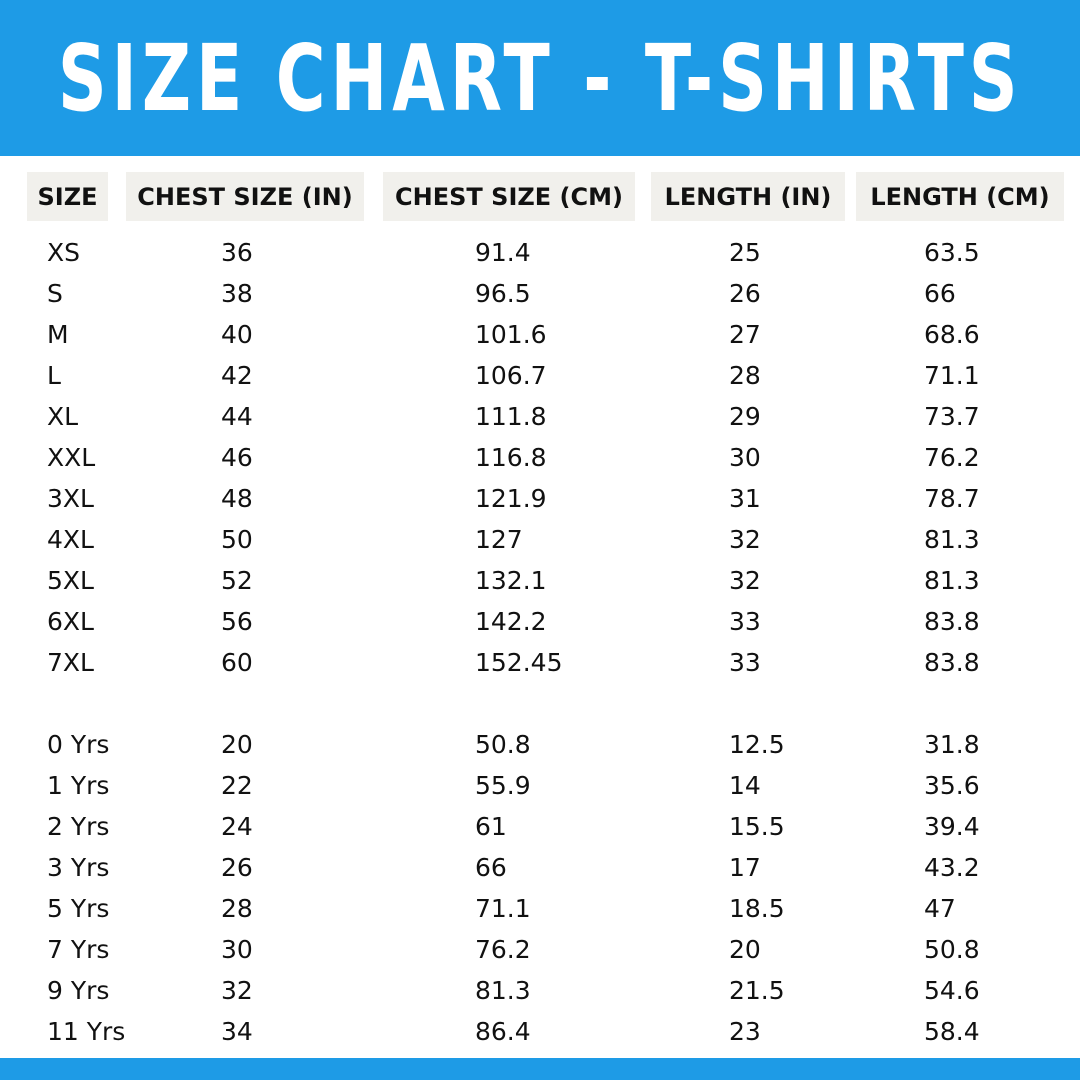 The width and height of the screenshot is (1080, 1080). What do you see at coordinates (952, 498) in the screenshot?
I see `measurement-cell: 78.7` at bounding box center [952, 498].